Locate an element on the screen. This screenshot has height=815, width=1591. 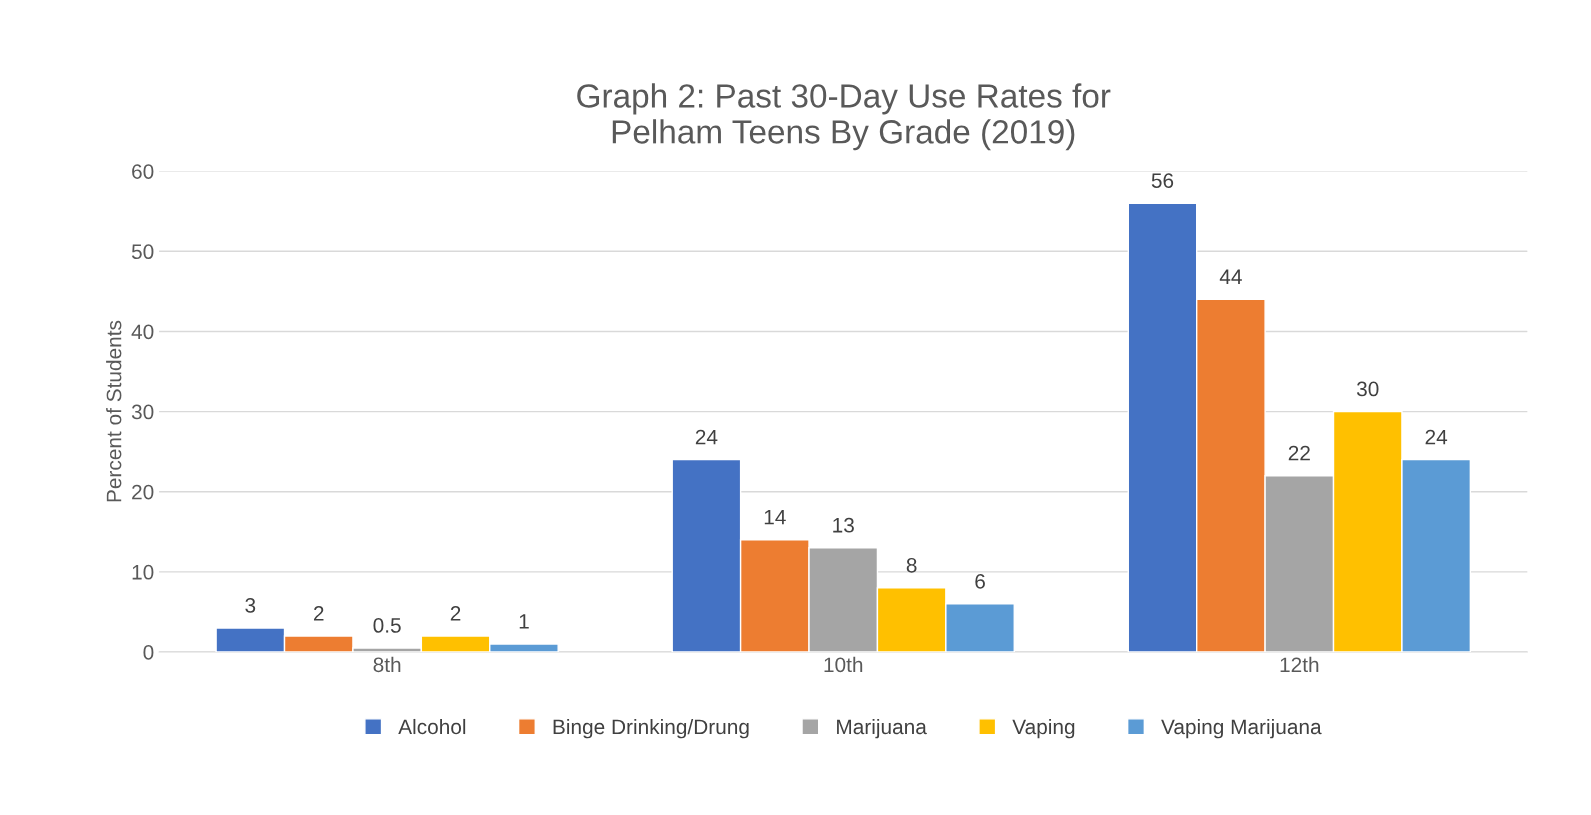
data-label: 6 is located at coordinates (980, 581).